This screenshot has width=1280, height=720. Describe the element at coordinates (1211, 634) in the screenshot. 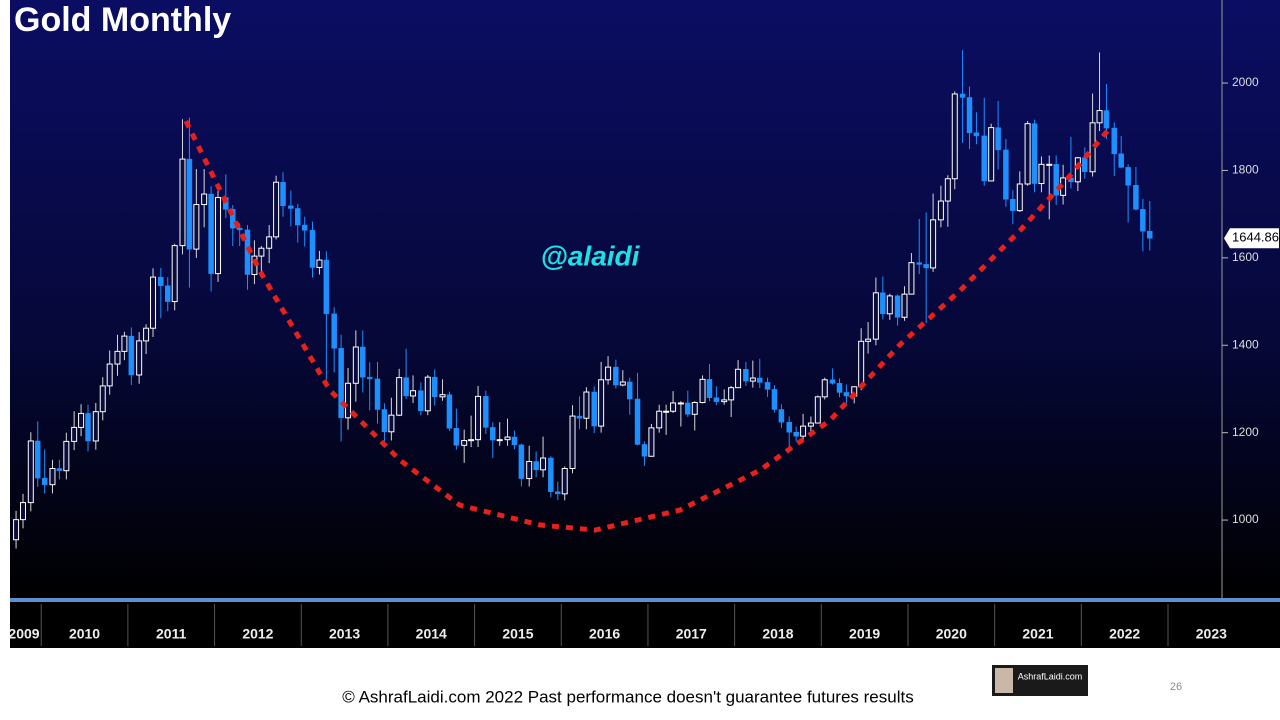

I see `x-tick-label: 2023` at that location.